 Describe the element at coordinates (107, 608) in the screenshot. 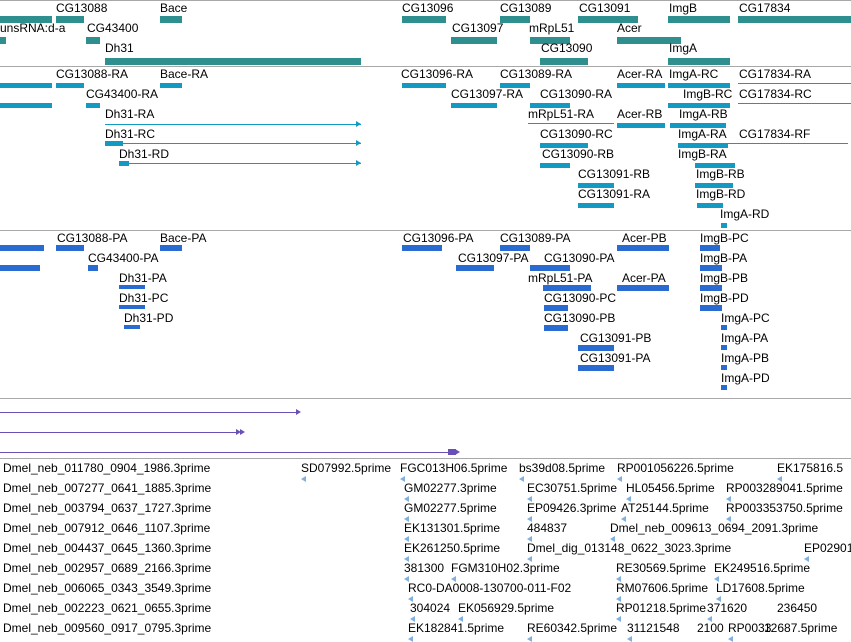

I see `ests-label: Dmel_neb_002223_0621_0655.3prime` at that location.